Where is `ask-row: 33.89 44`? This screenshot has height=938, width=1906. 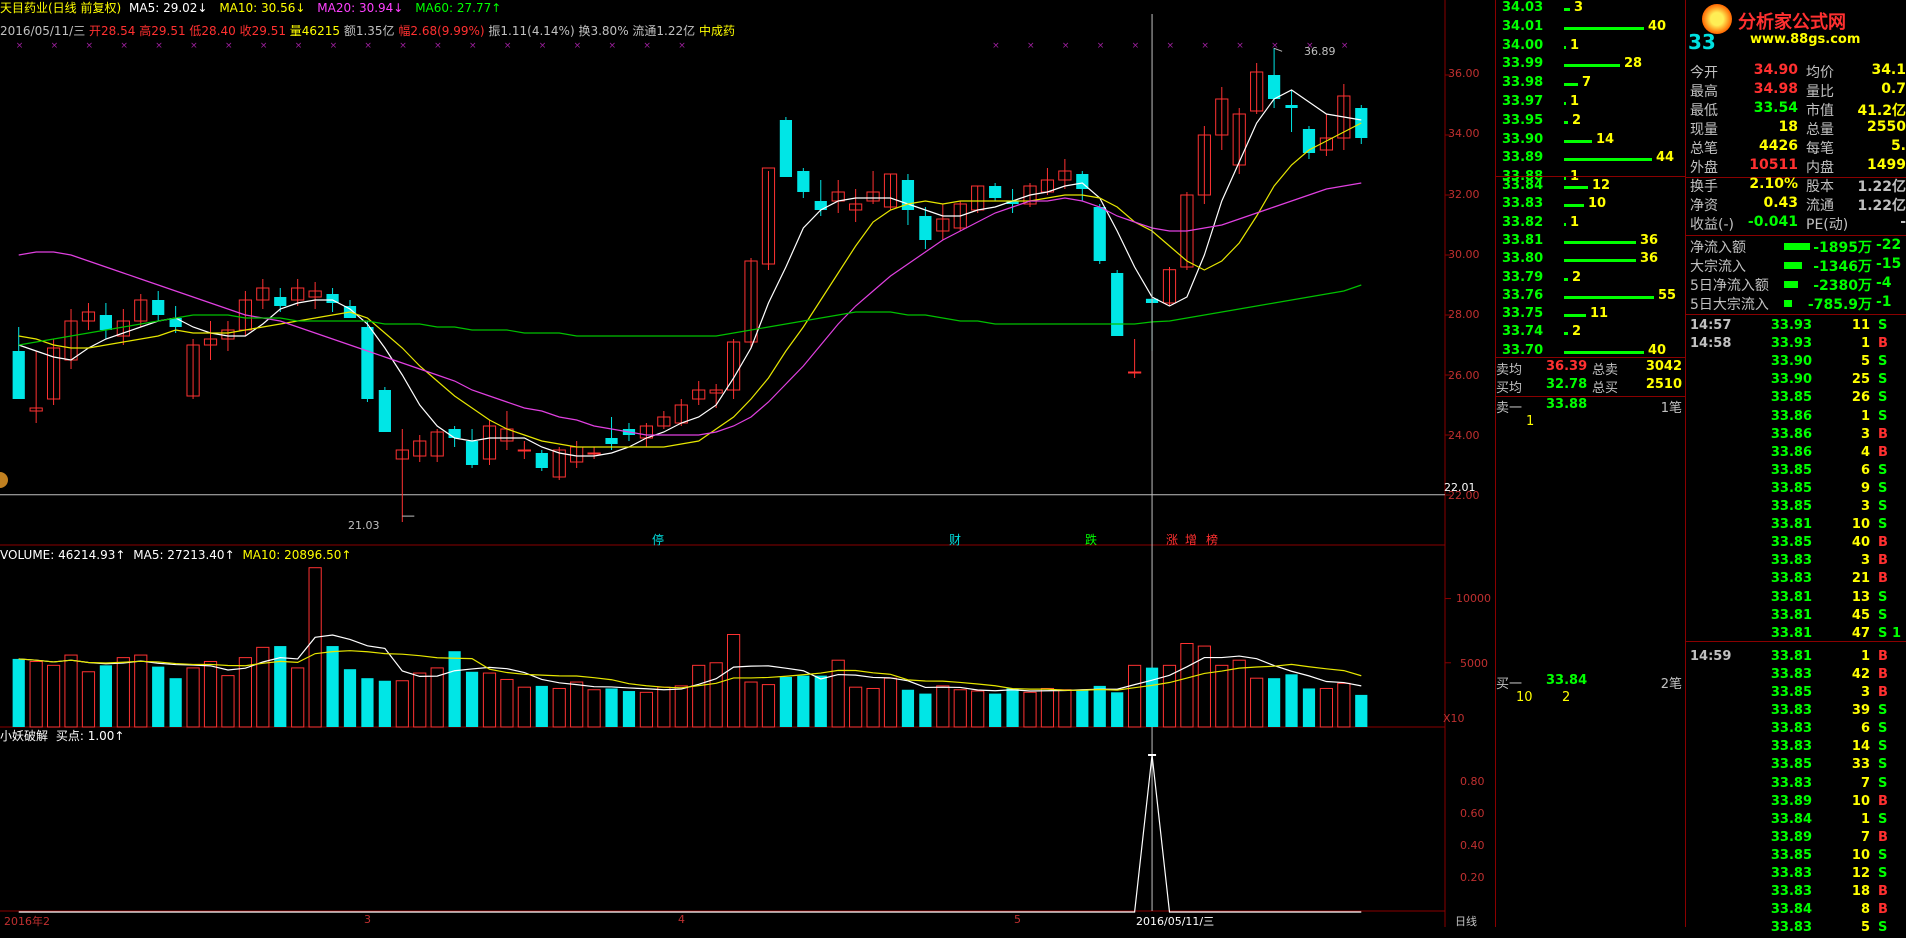 ask-row: 33.89 44 is located at coordinates (1591, 159).